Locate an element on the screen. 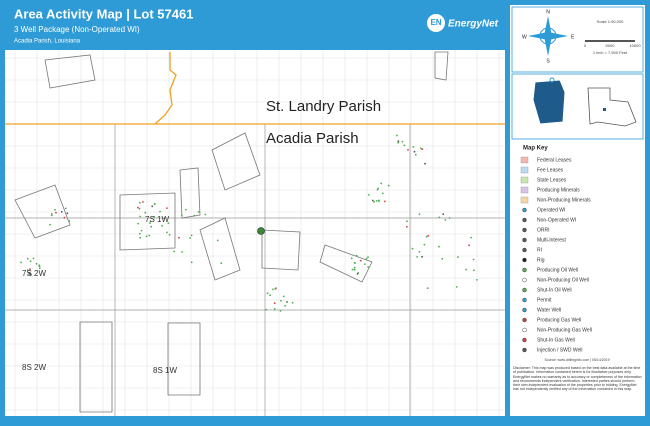  scale-tick: 0 is located at coordinates (585, 45).